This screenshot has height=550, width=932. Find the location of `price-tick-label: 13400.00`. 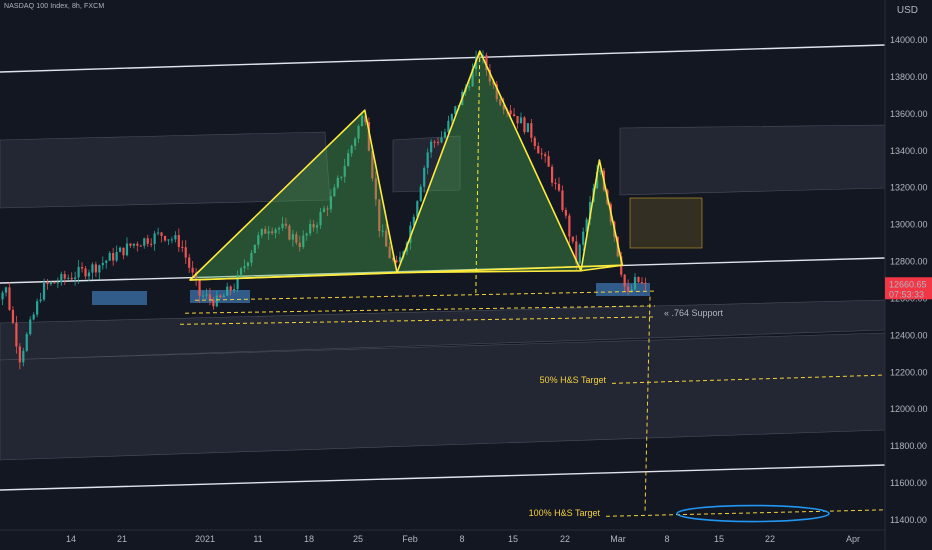

price-tick-label: 13400.00 is located at coordinates (909, 151).